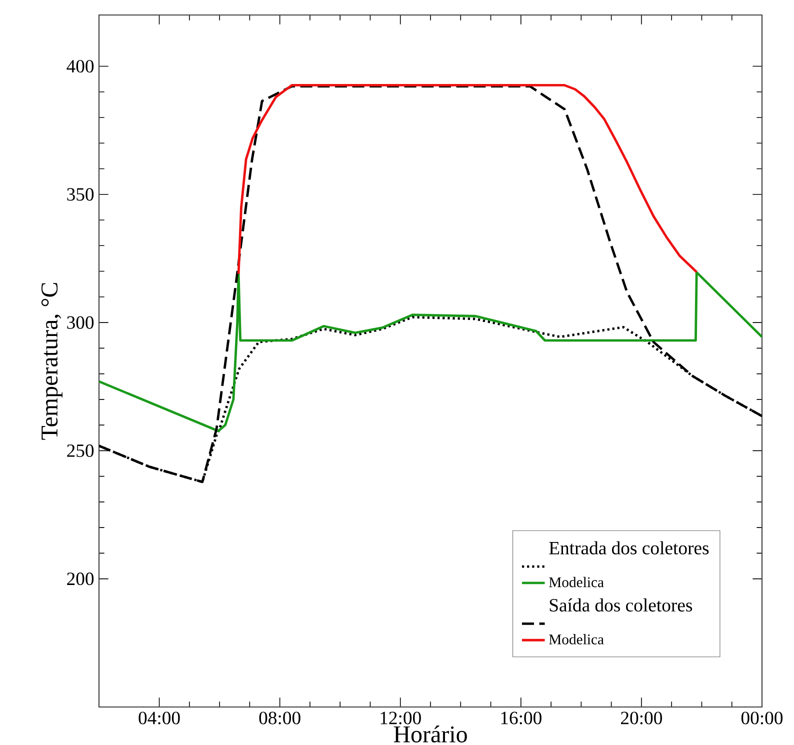 This screenshot has height=745, width=794. Describe the element at coordinates (621, 605) in the screenshot. I see `annotation: Saída dos coletores` at that location.